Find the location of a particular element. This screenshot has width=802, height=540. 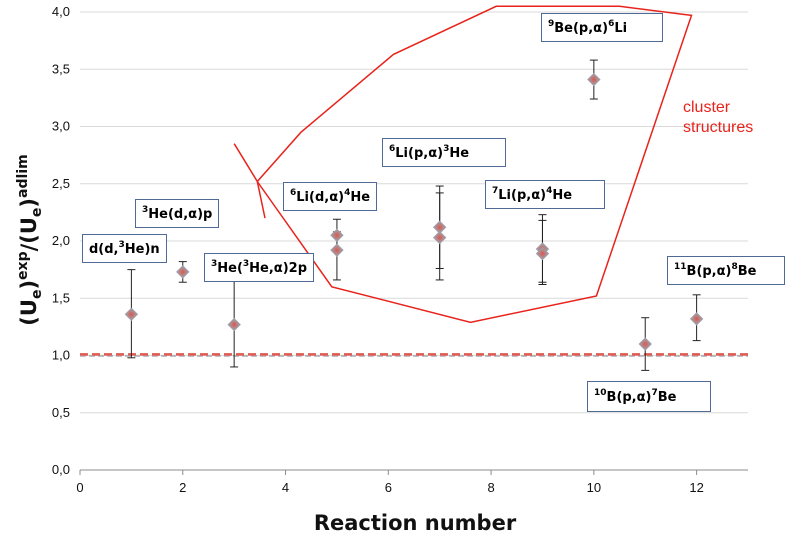

annotation-Li6pAlpha: 6Li(p,α)3He is located at coordinates (444, 152).